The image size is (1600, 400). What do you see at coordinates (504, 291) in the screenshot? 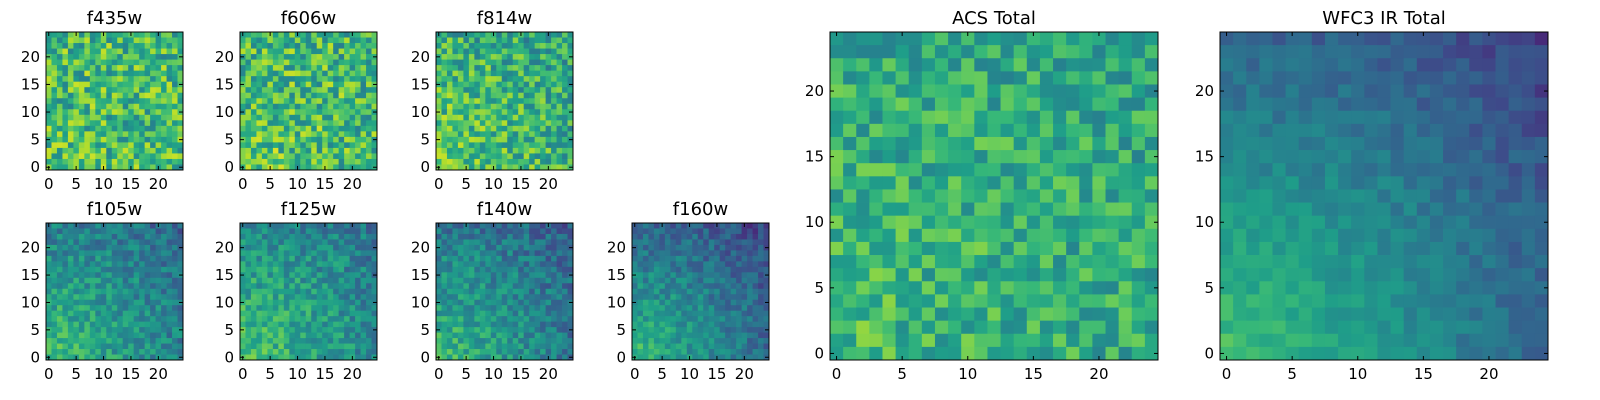
I see `axes-frame-f140w` at bounding box center [504, 291].